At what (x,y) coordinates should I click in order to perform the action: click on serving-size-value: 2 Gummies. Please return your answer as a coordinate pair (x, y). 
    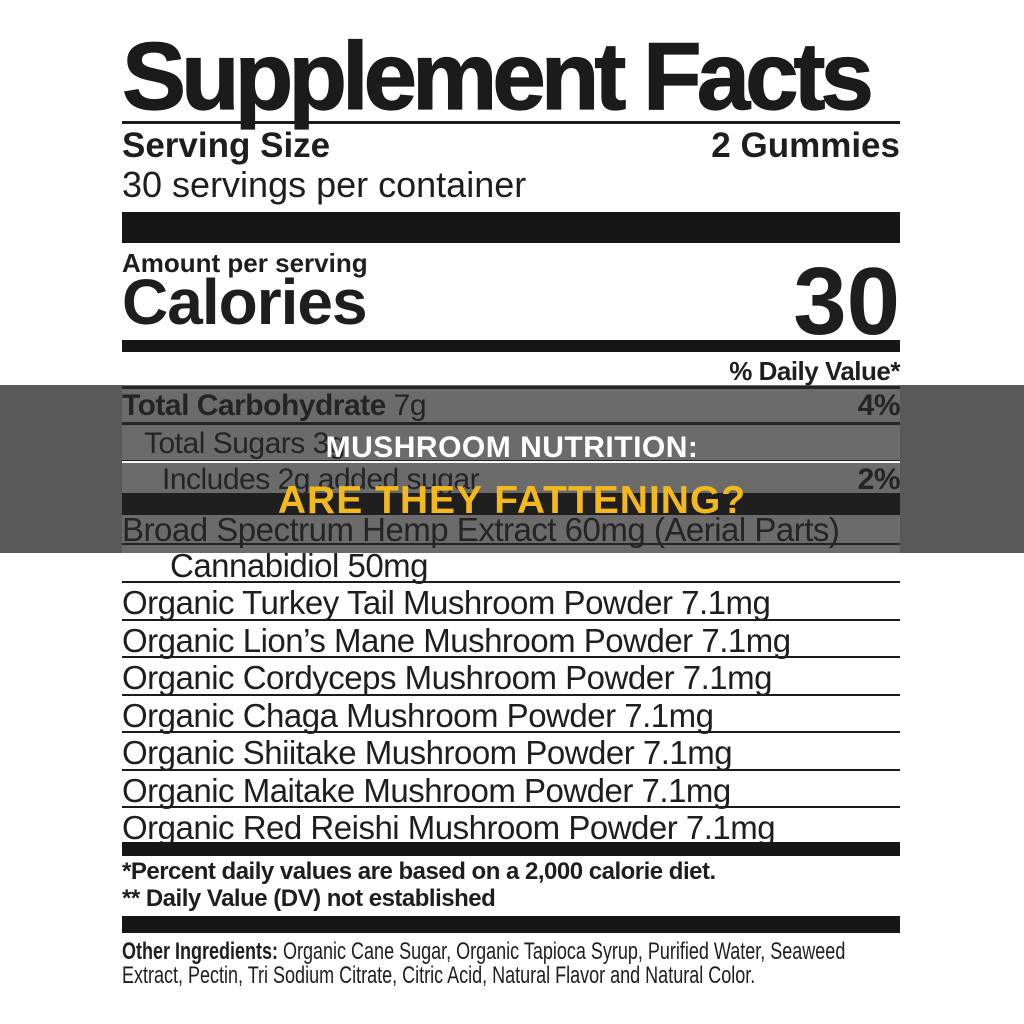
    Looking at the image, I should click on (805, 145).